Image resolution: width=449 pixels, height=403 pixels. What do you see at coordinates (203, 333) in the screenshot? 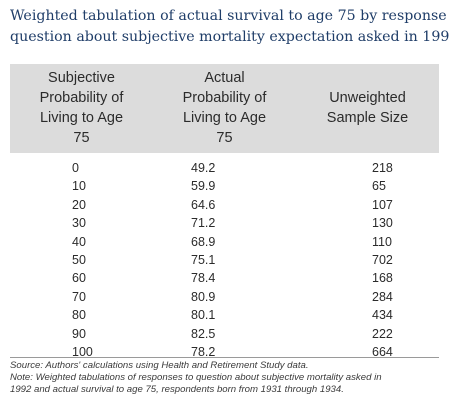
I see `actual-probability-cell: 82.5` at bounding box center [203, 333].